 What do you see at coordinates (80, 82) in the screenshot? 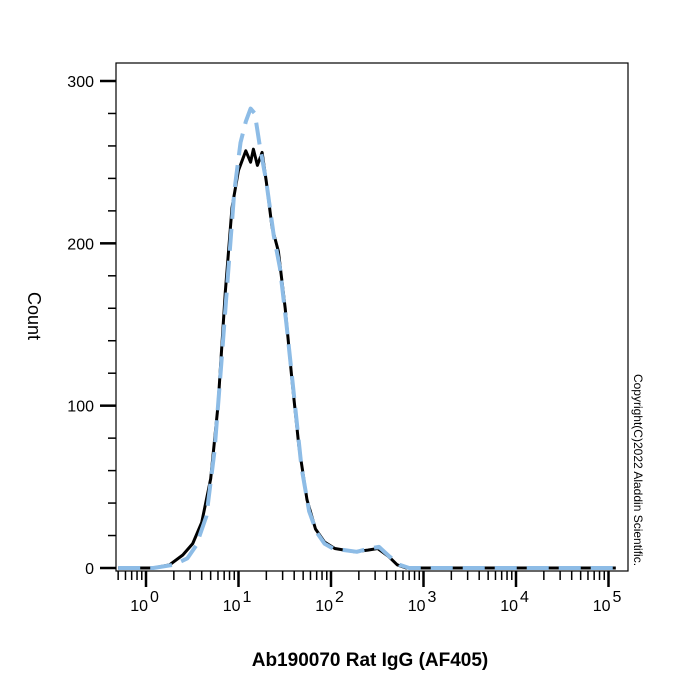
I see `y-tick-label: 300` at bounding box center [80, 82].